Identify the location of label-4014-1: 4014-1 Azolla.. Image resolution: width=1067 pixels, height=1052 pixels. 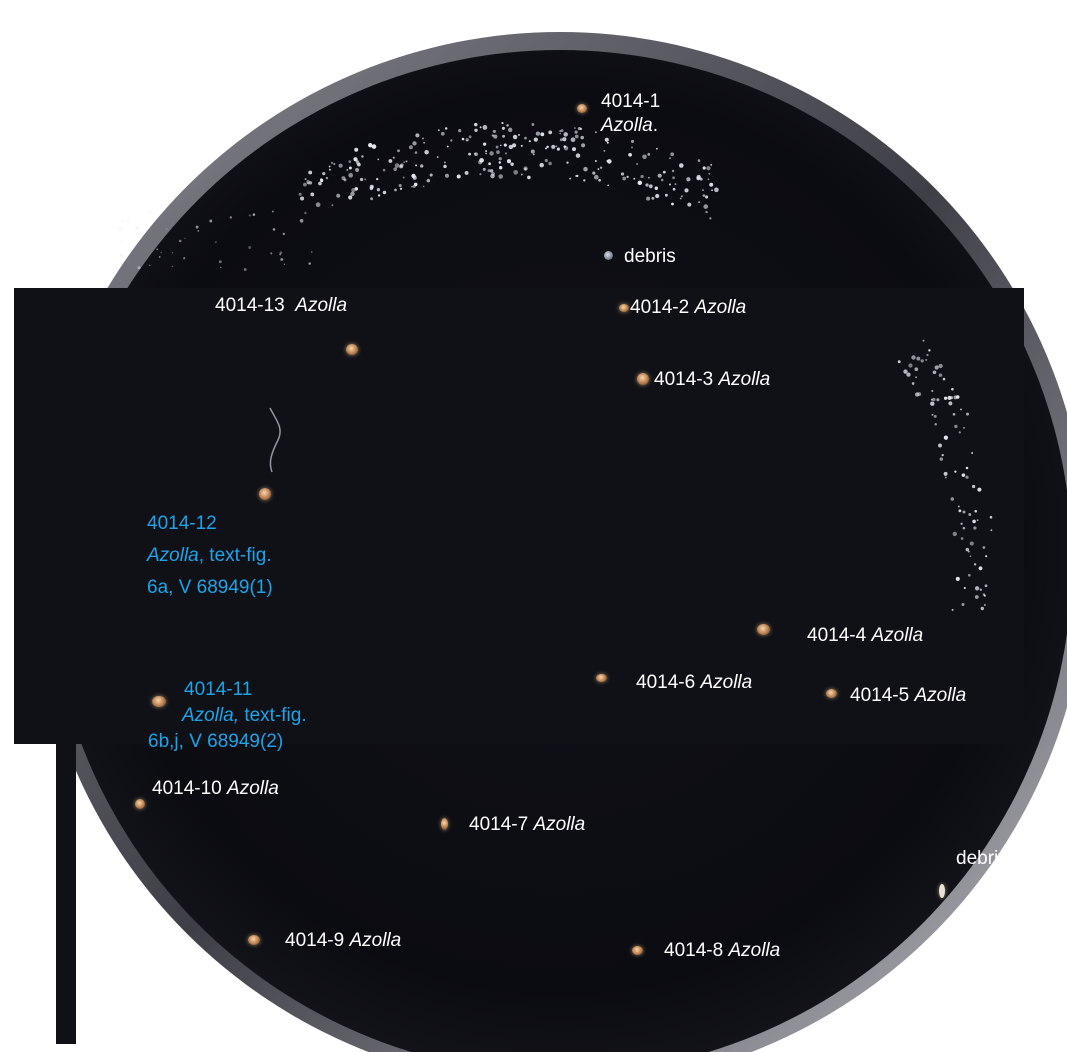
(630, 114).